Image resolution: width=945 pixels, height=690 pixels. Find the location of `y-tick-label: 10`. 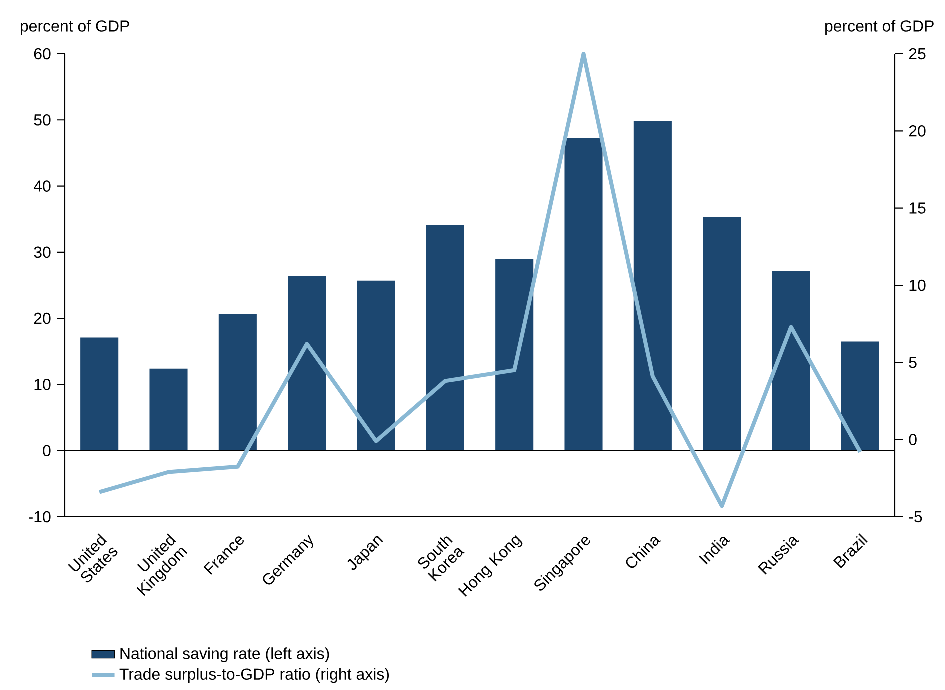

y-tick-label: 10 is located at coordinates (42, 384).